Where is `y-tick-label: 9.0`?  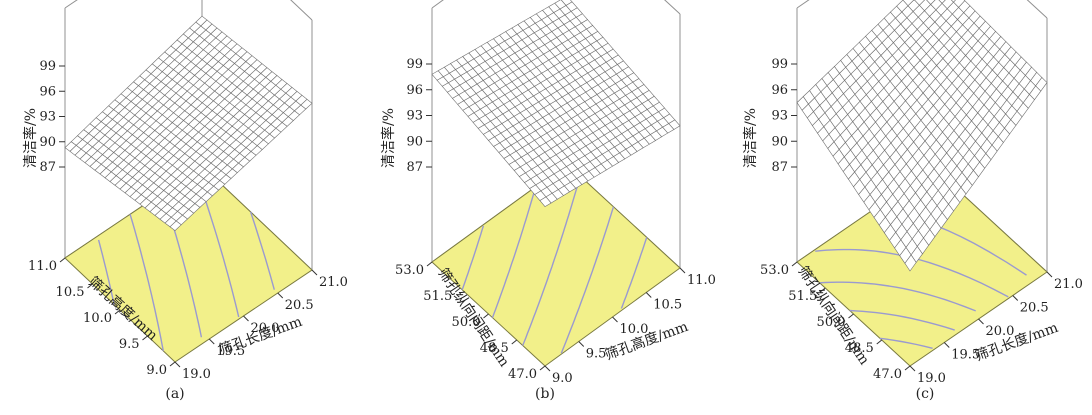 y-tick-label: 9.0 is located at coordinates (156, 370).